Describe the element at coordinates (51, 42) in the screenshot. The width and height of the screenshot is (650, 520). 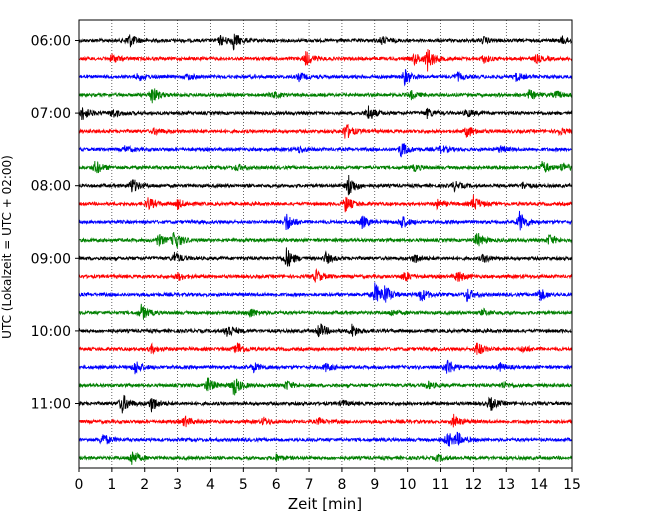
I see `y-tick-label: 06:00` at that location.